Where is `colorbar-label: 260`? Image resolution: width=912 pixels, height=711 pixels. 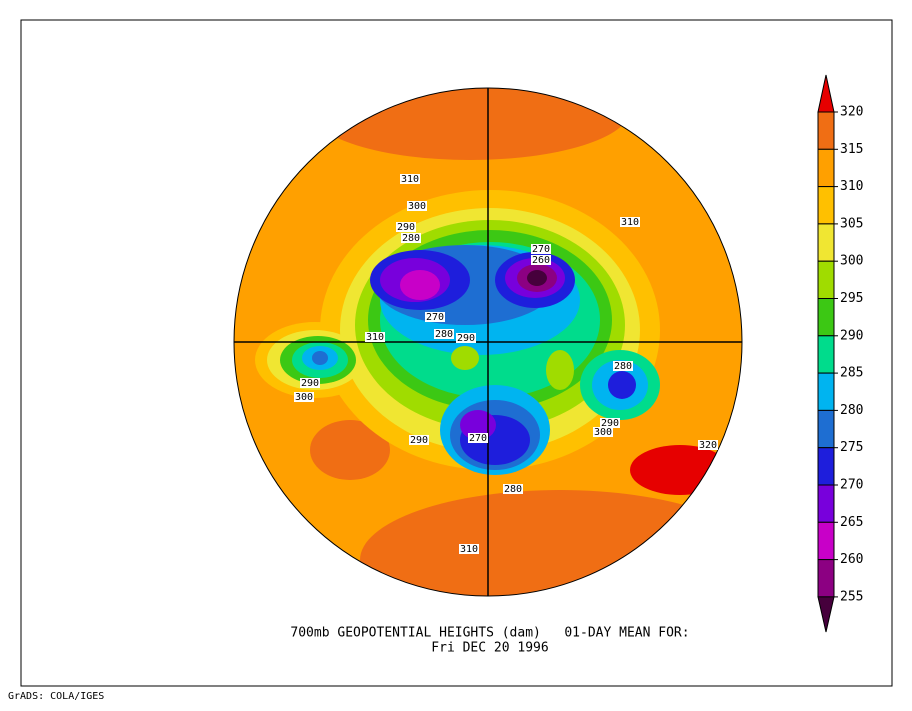 colorbar-label: 260 is located at coordinates (851, 559).